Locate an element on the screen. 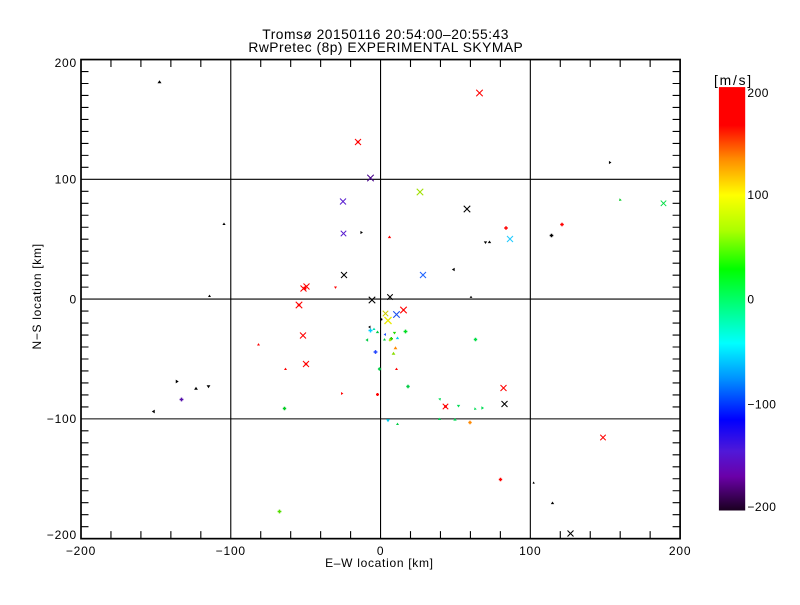 The height and width of the screenshot is (605, 800). svg-text: N−S location [km] is located at coordinates (37, 296).